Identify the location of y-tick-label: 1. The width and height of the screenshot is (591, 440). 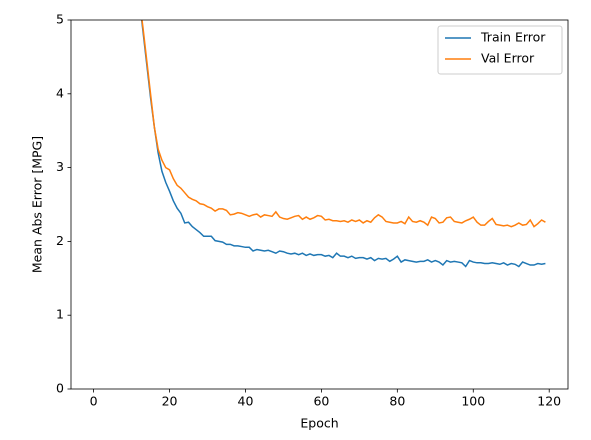
(60, 314).